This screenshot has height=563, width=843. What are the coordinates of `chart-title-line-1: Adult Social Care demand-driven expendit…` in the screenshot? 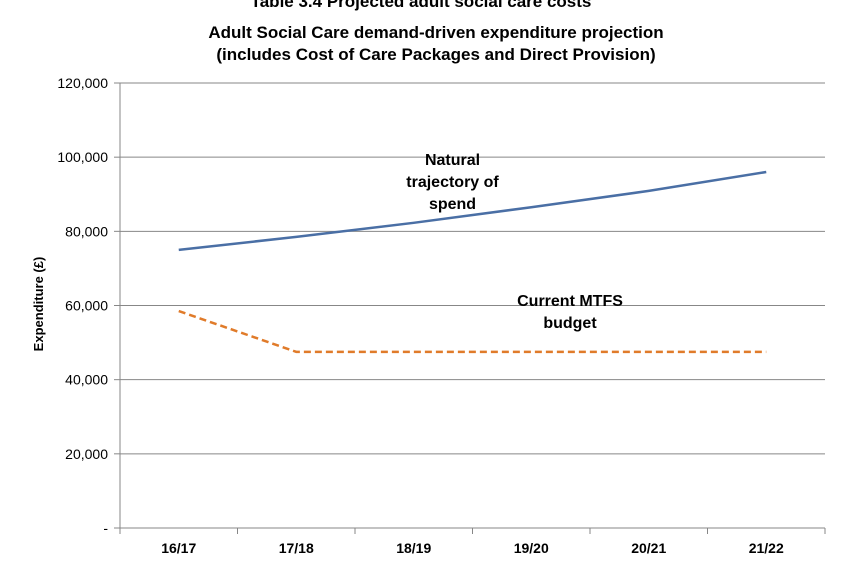 It's located at (435, 32).